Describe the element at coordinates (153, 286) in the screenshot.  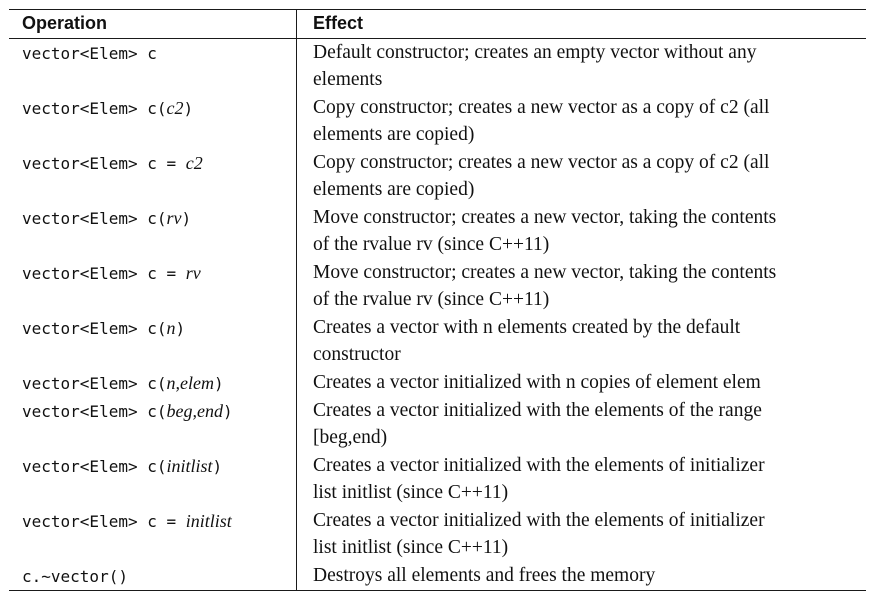
I see `operation-cell: vector<Elem> c = rv` at that location.